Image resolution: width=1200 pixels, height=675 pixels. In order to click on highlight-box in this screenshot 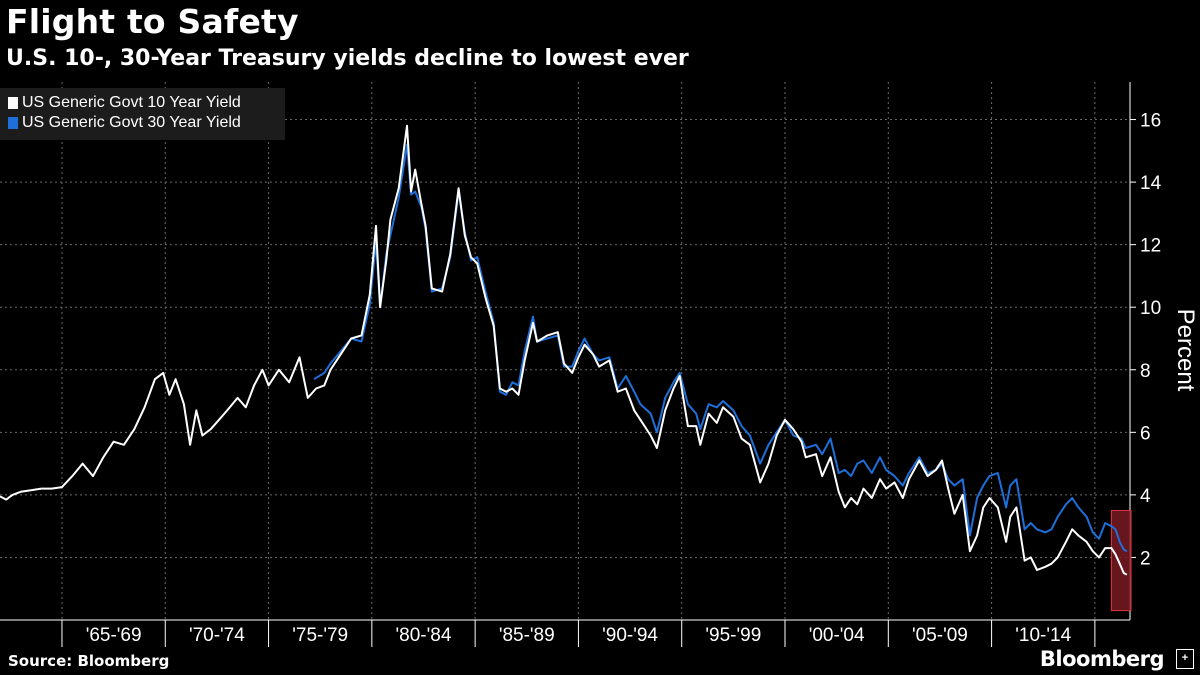, I will do `click(1121, 561)`.